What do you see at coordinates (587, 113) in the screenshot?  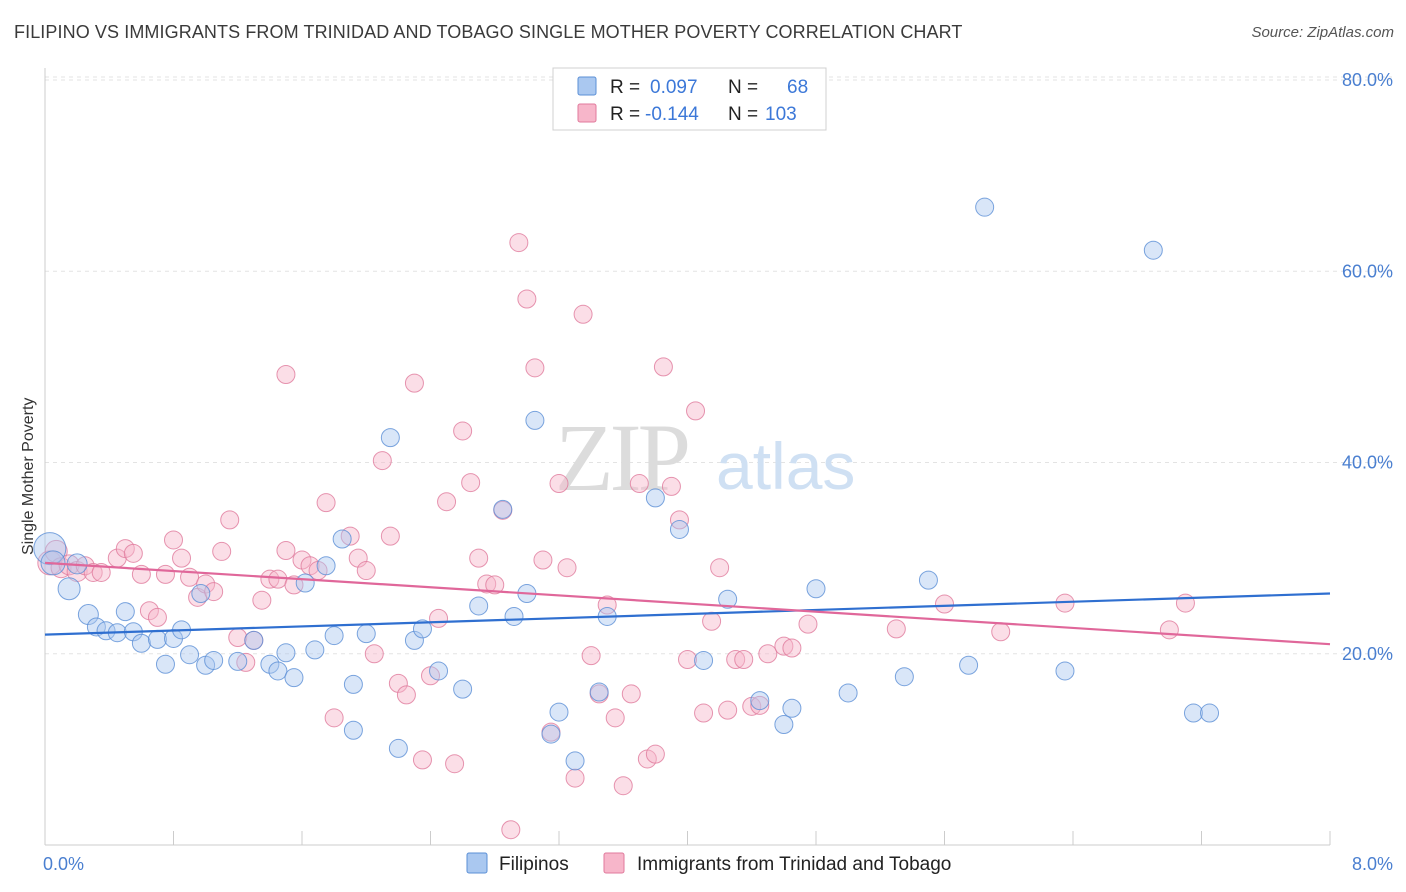 I see `legend-swatch-trinidad` at bounding box center [587, 113].